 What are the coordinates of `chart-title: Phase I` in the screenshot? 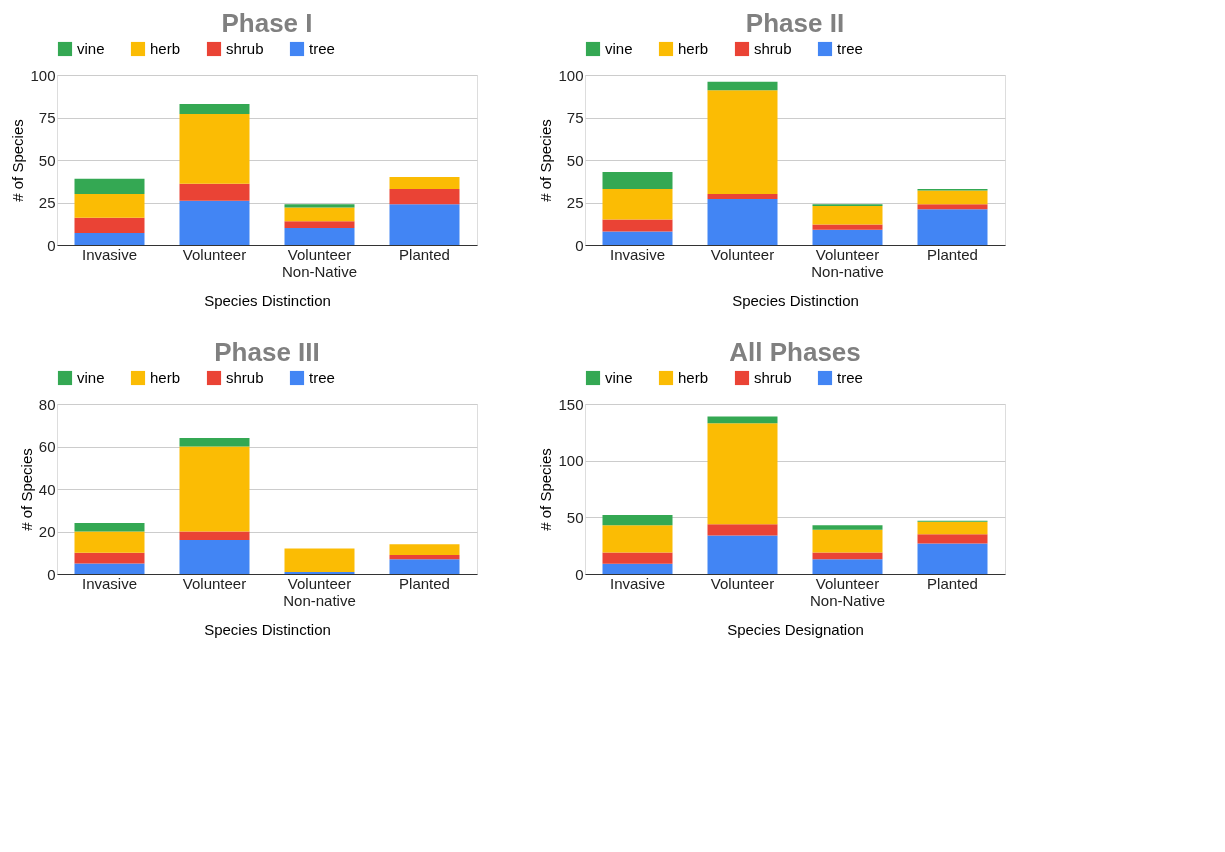 It's located at (267, 23).